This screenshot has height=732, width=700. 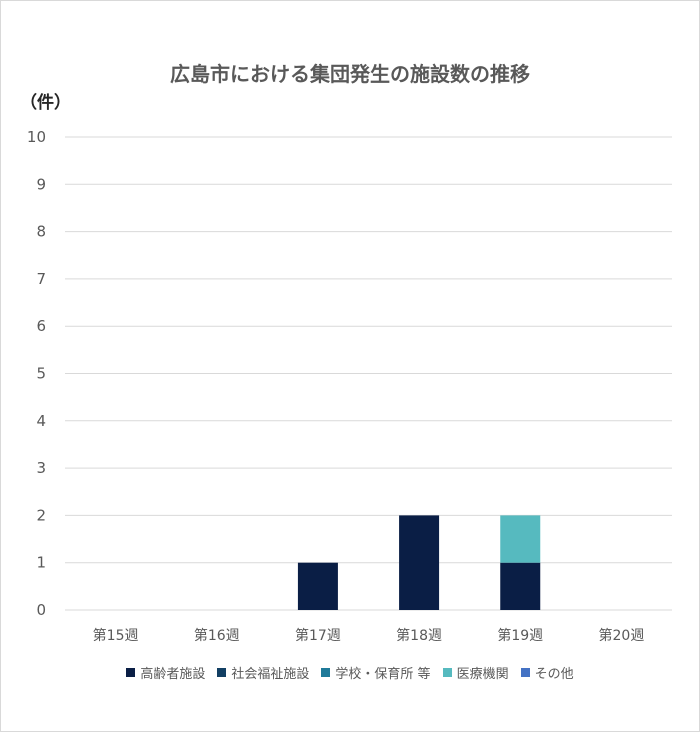 I want to click on legend-label: その他, so click(x=554, y=674).